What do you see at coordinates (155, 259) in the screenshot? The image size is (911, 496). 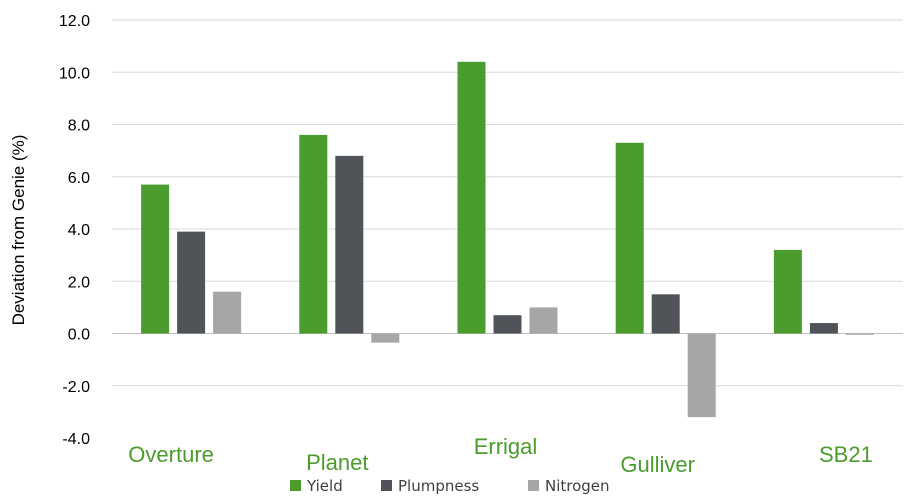 I see `bar-yield-overture` at bounding box center [155, 259].